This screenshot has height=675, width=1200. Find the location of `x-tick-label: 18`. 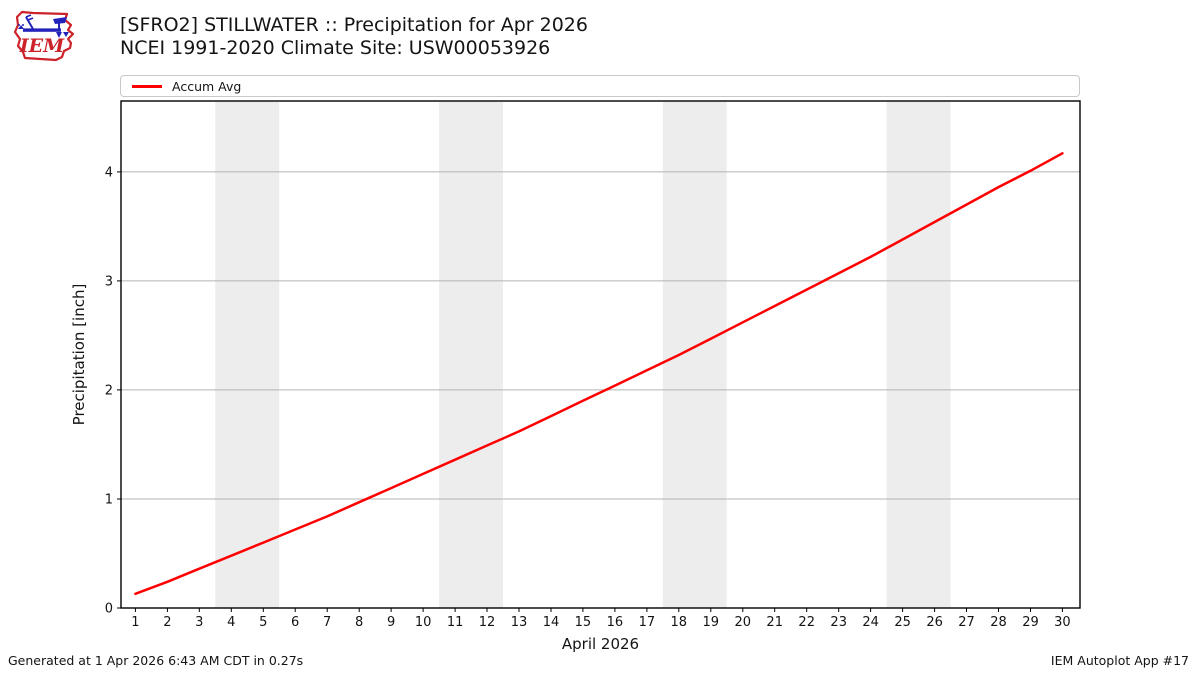

x-tick-label: 18 is located at coordinates (679, 622).